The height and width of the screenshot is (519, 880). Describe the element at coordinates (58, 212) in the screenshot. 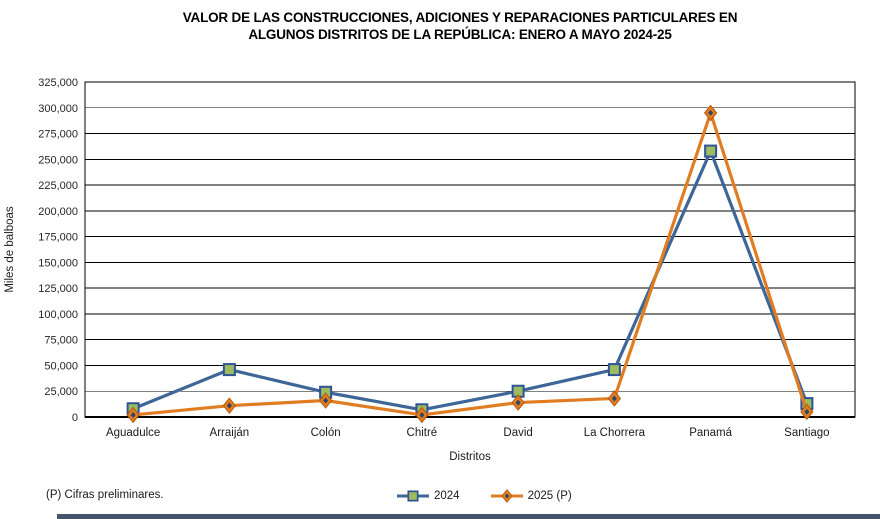

I see `y-tick-label: 200,000` at that location.